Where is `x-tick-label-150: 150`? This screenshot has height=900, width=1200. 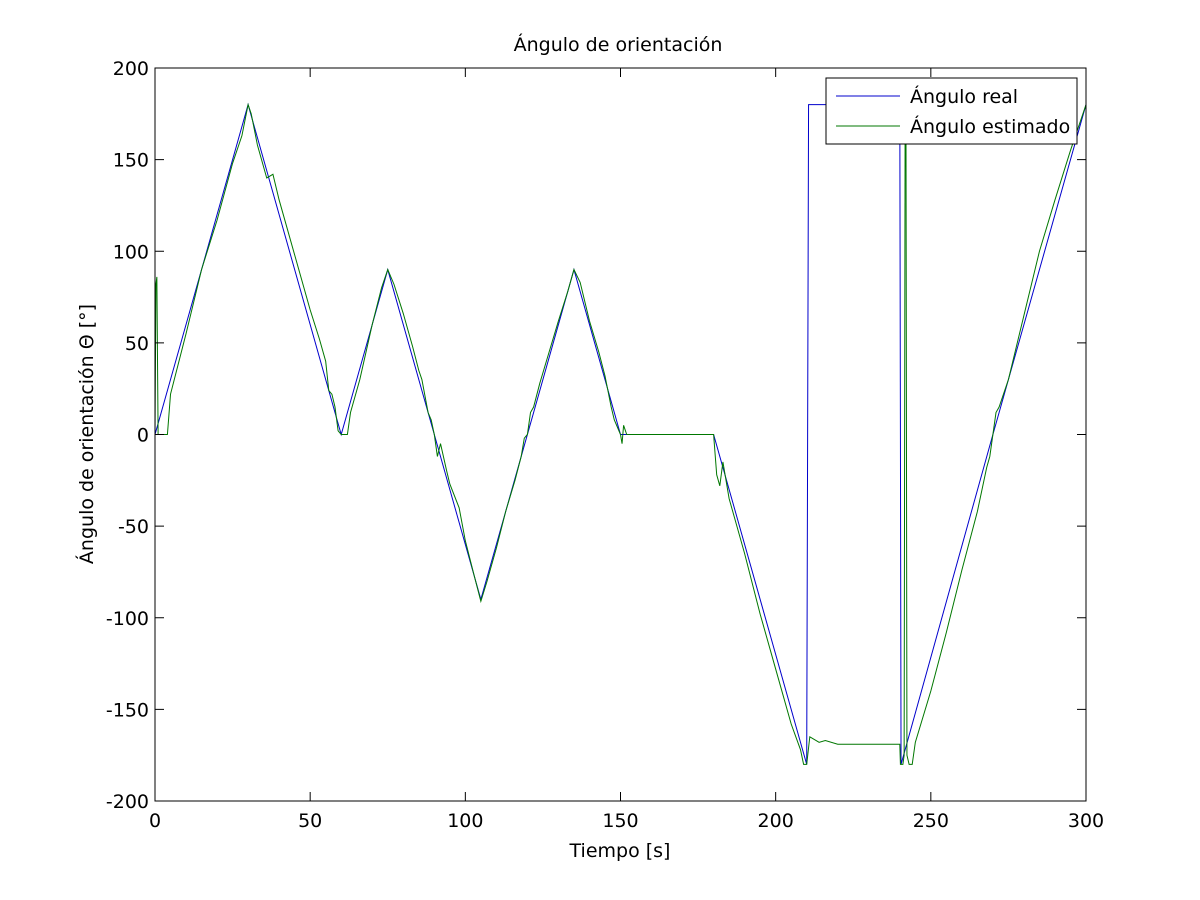 x-tick-label-150: 150 is located at coordinates (620, 821).